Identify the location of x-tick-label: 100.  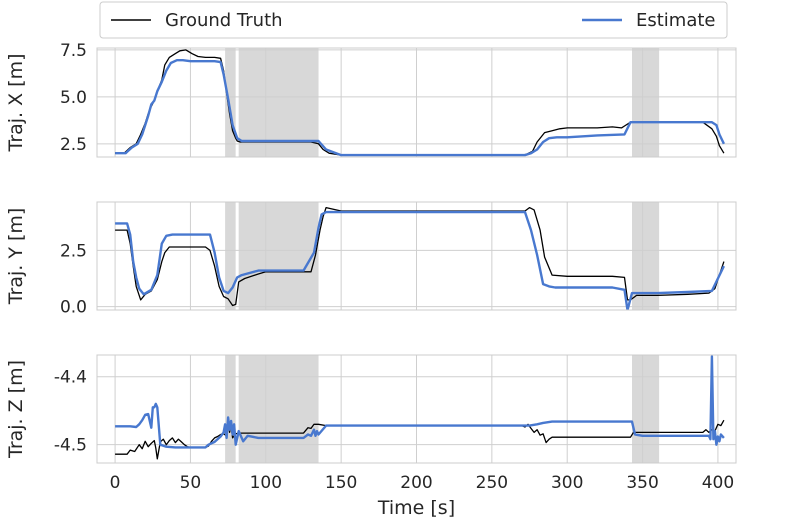
(266, 483).